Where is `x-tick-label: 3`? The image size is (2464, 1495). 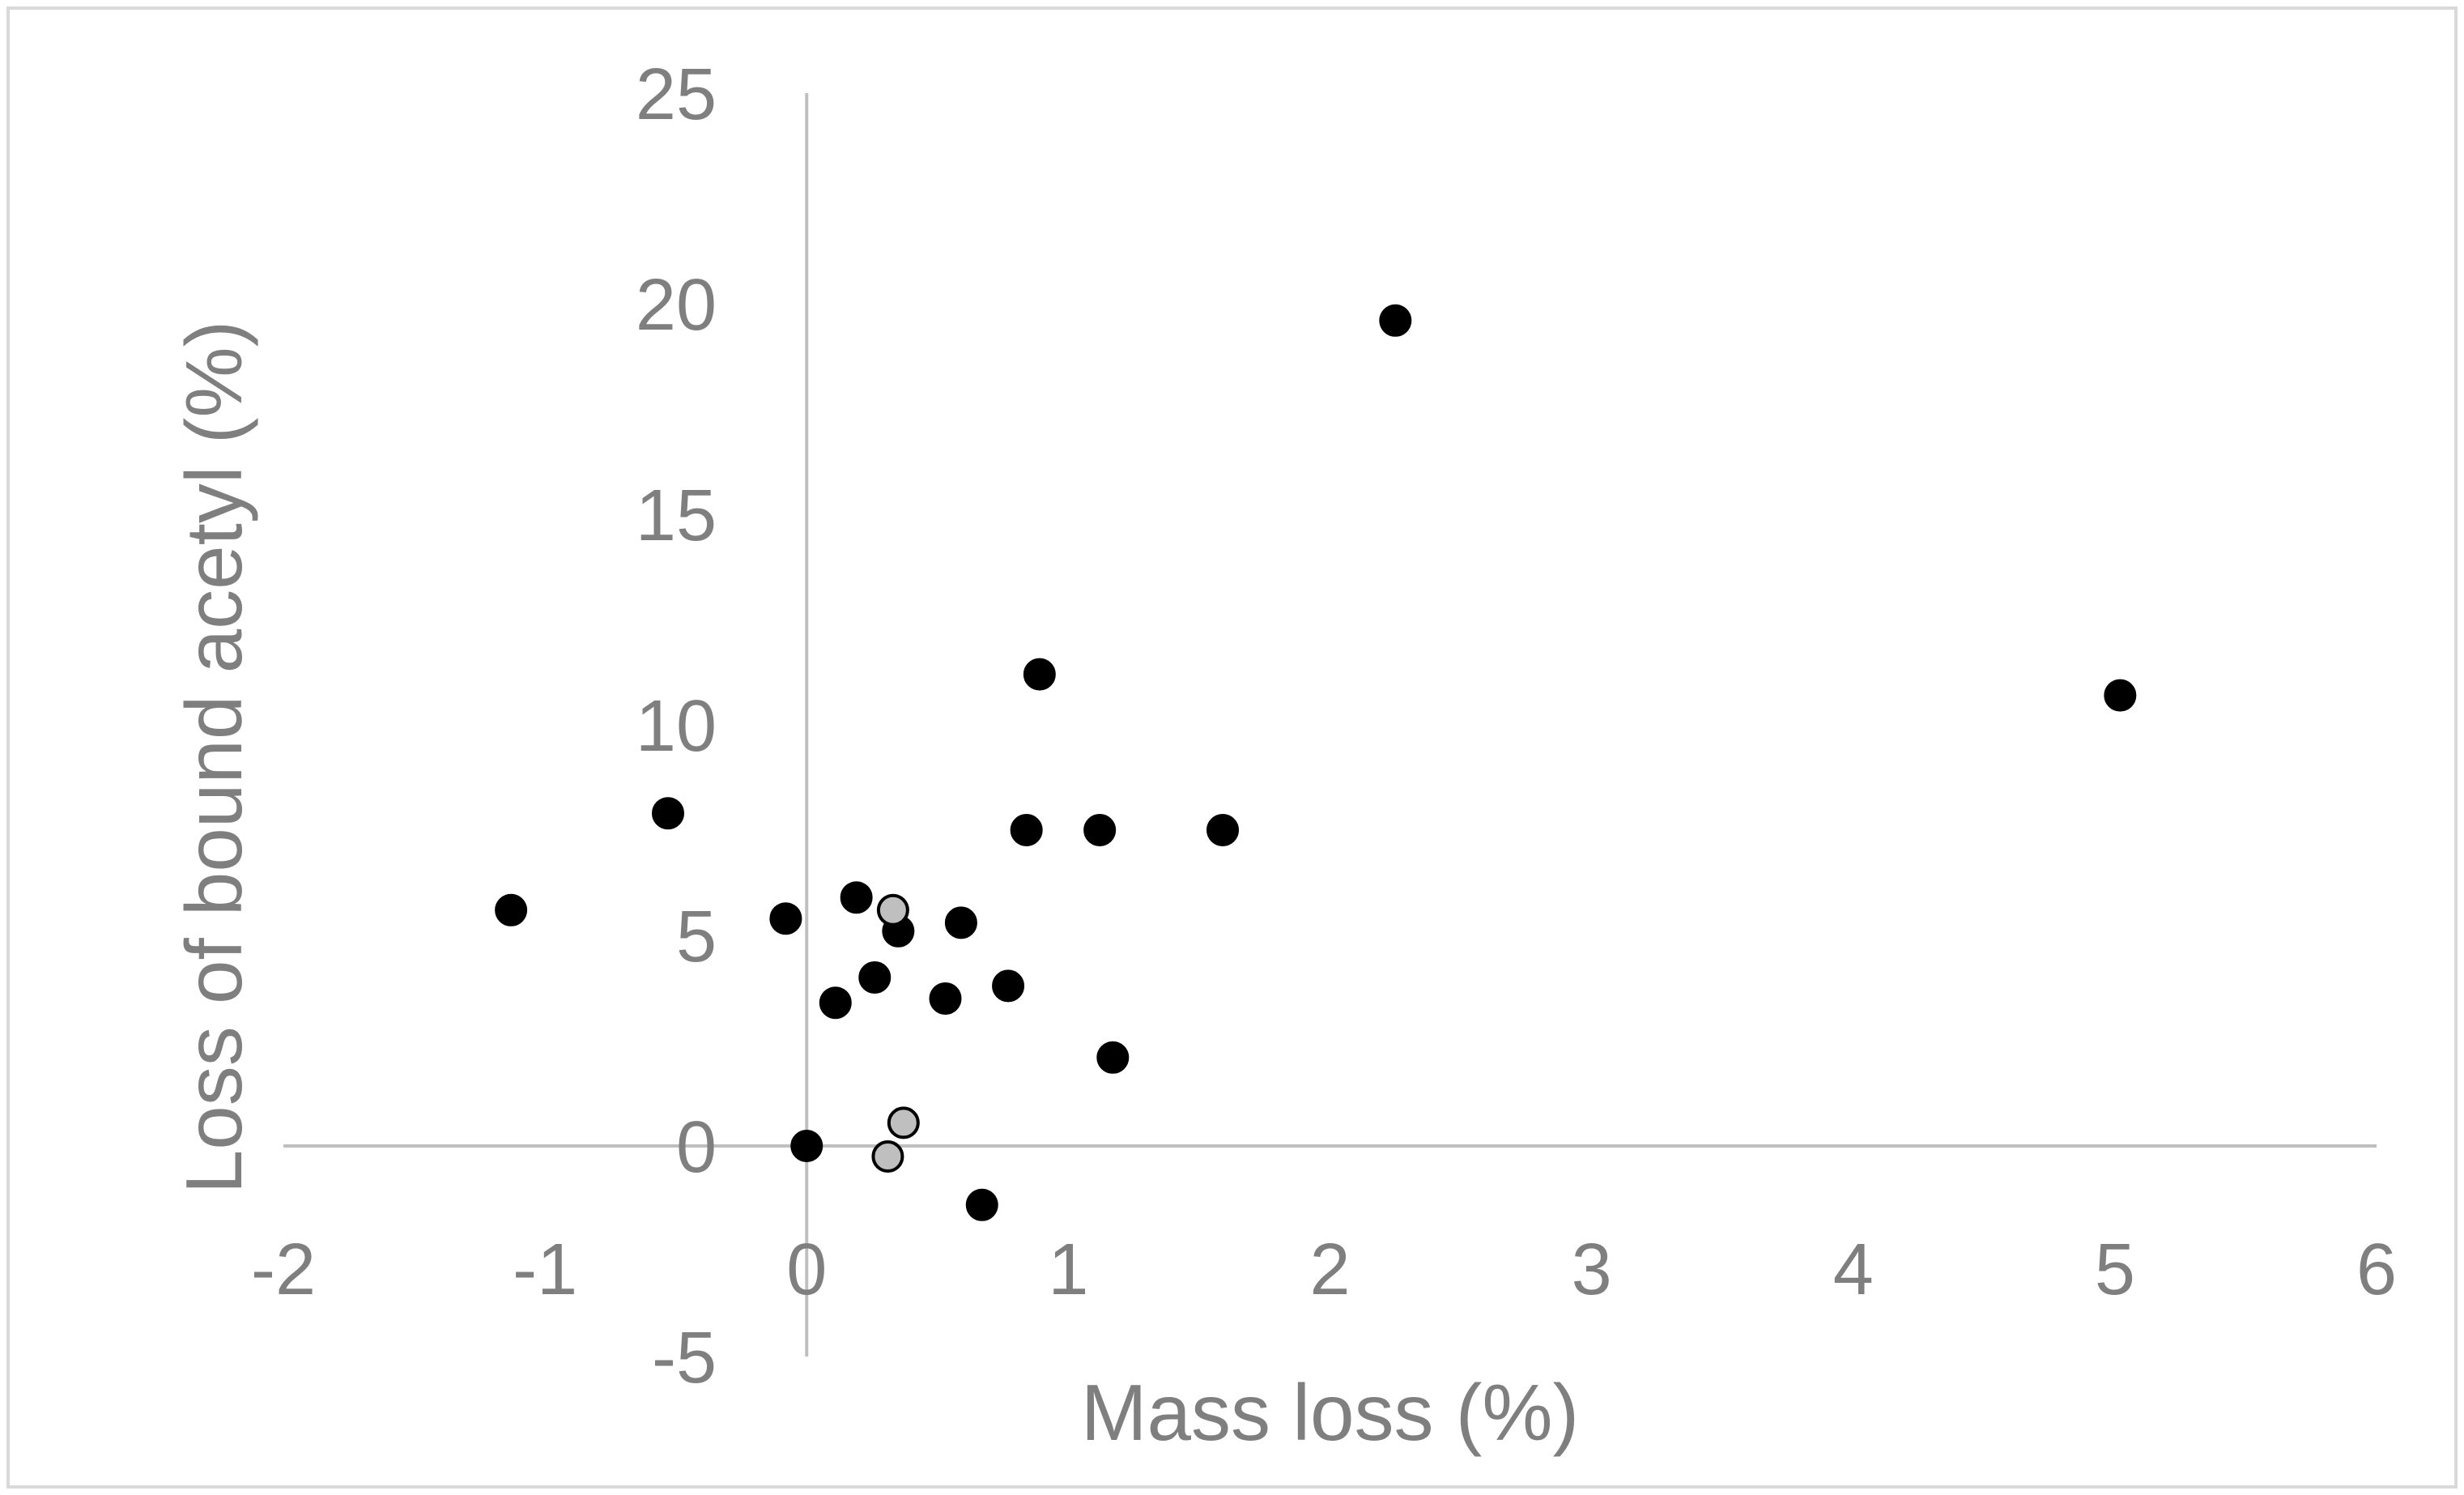 x-tick-label: 3 is located at coordinates (1592, 1269).